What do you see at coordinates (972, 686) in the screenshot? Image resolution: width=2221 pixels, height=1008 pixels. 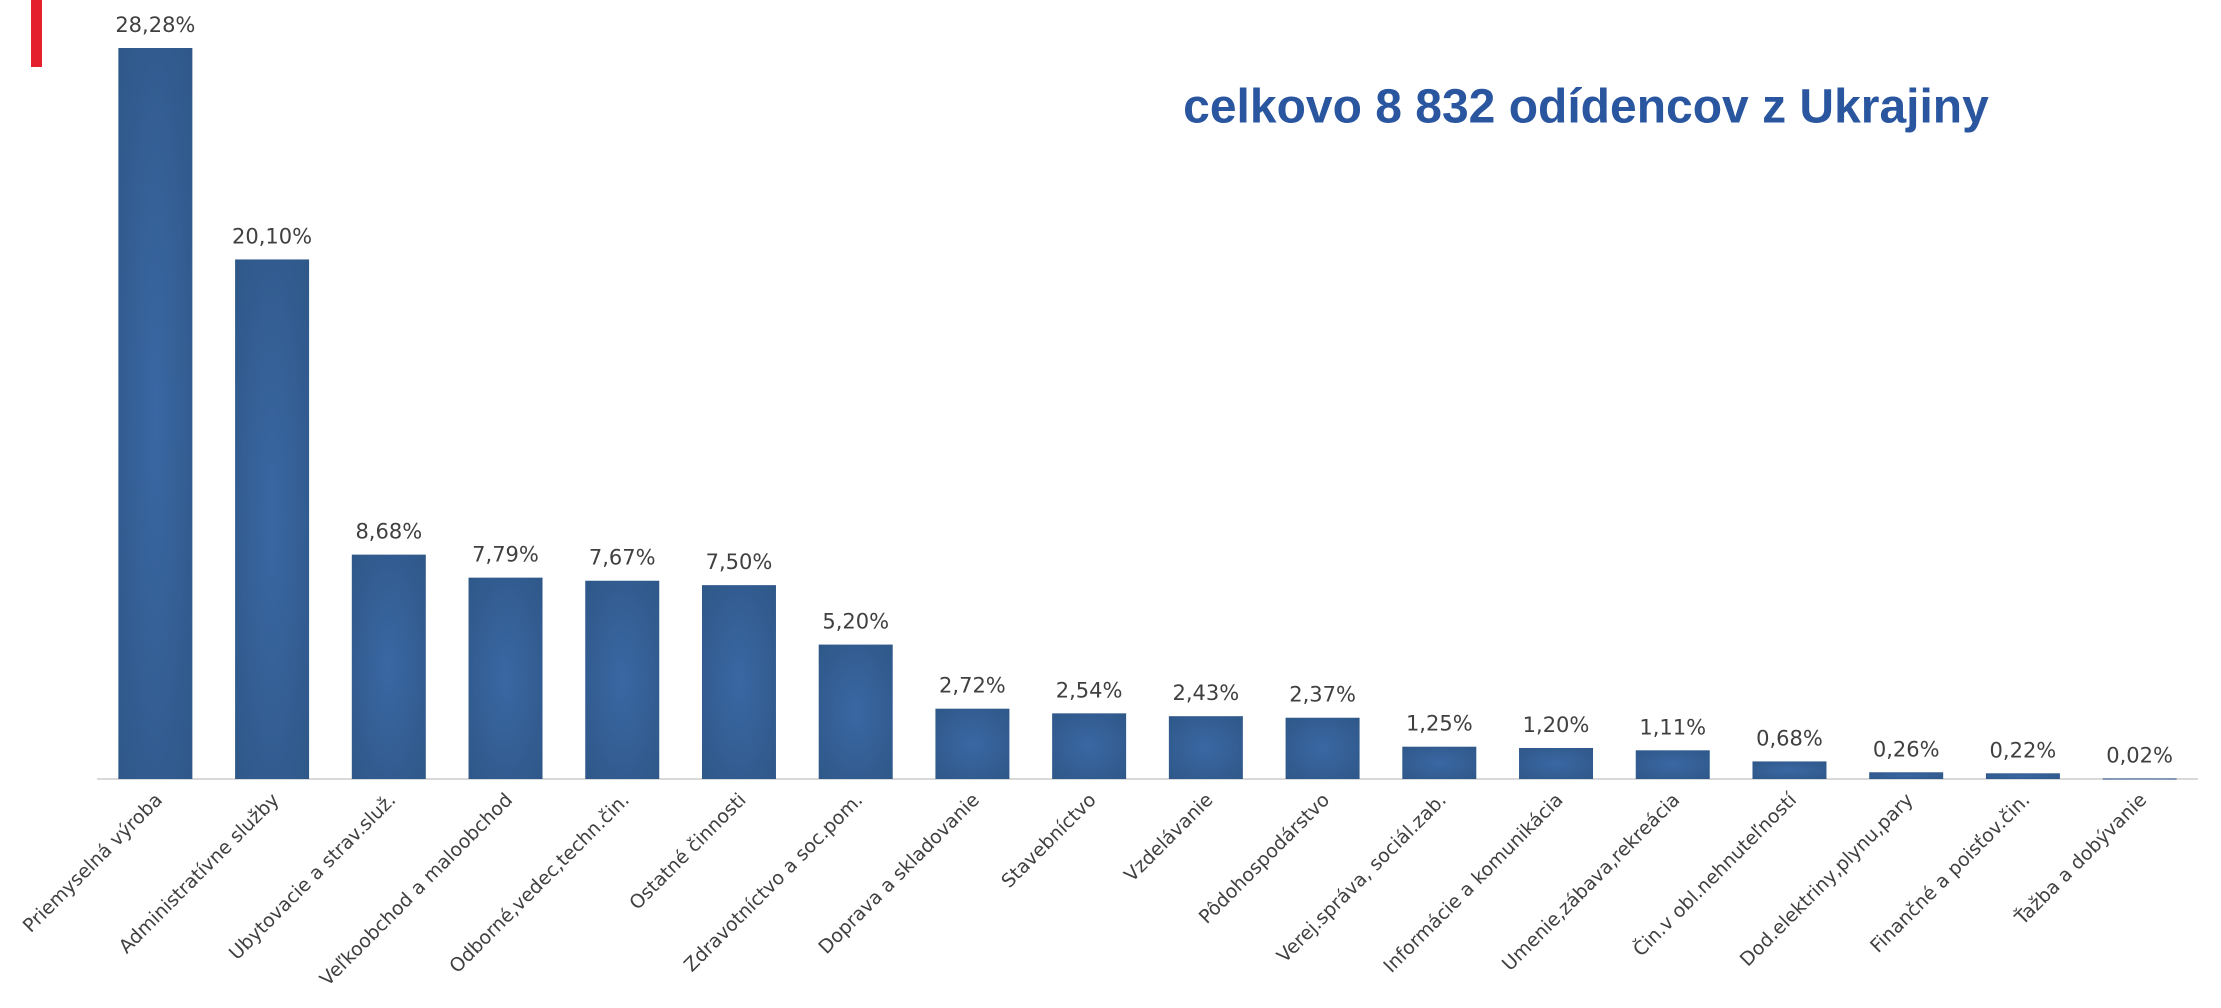 I see `value-label: 2,72%` at bounding box center [972, 686].